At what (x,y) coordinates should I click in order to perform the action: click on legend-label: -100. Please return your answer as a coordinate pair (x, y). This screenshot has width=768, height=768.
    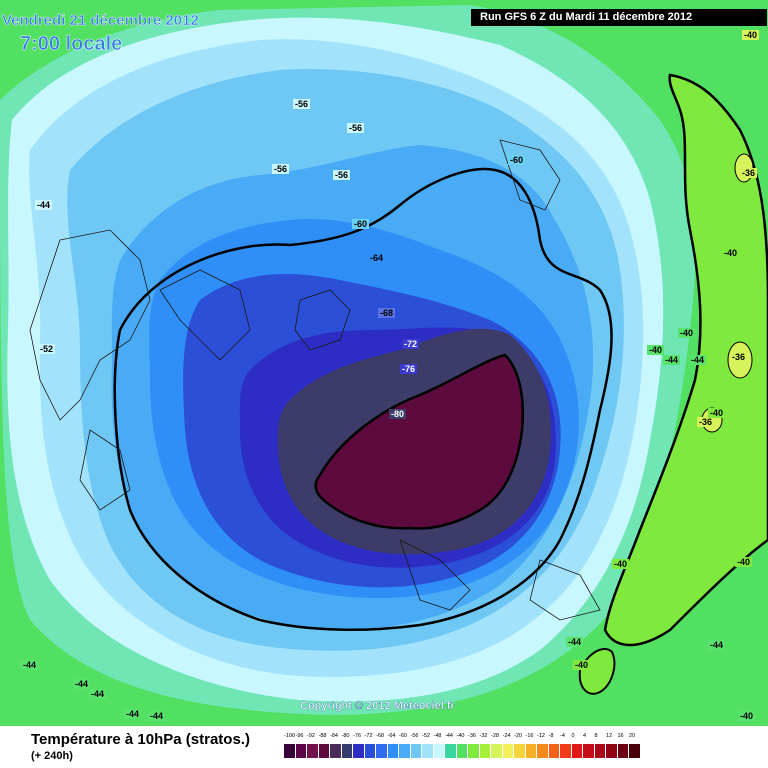
    Looking at the image, I should click on (290, 736).